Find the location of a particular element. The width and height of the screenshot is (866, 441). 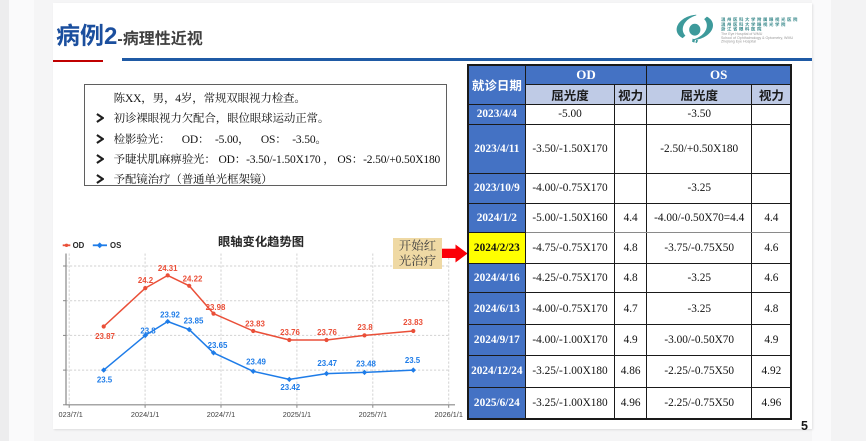

svg-text: 23.42 is located at coordinates (290, 387).